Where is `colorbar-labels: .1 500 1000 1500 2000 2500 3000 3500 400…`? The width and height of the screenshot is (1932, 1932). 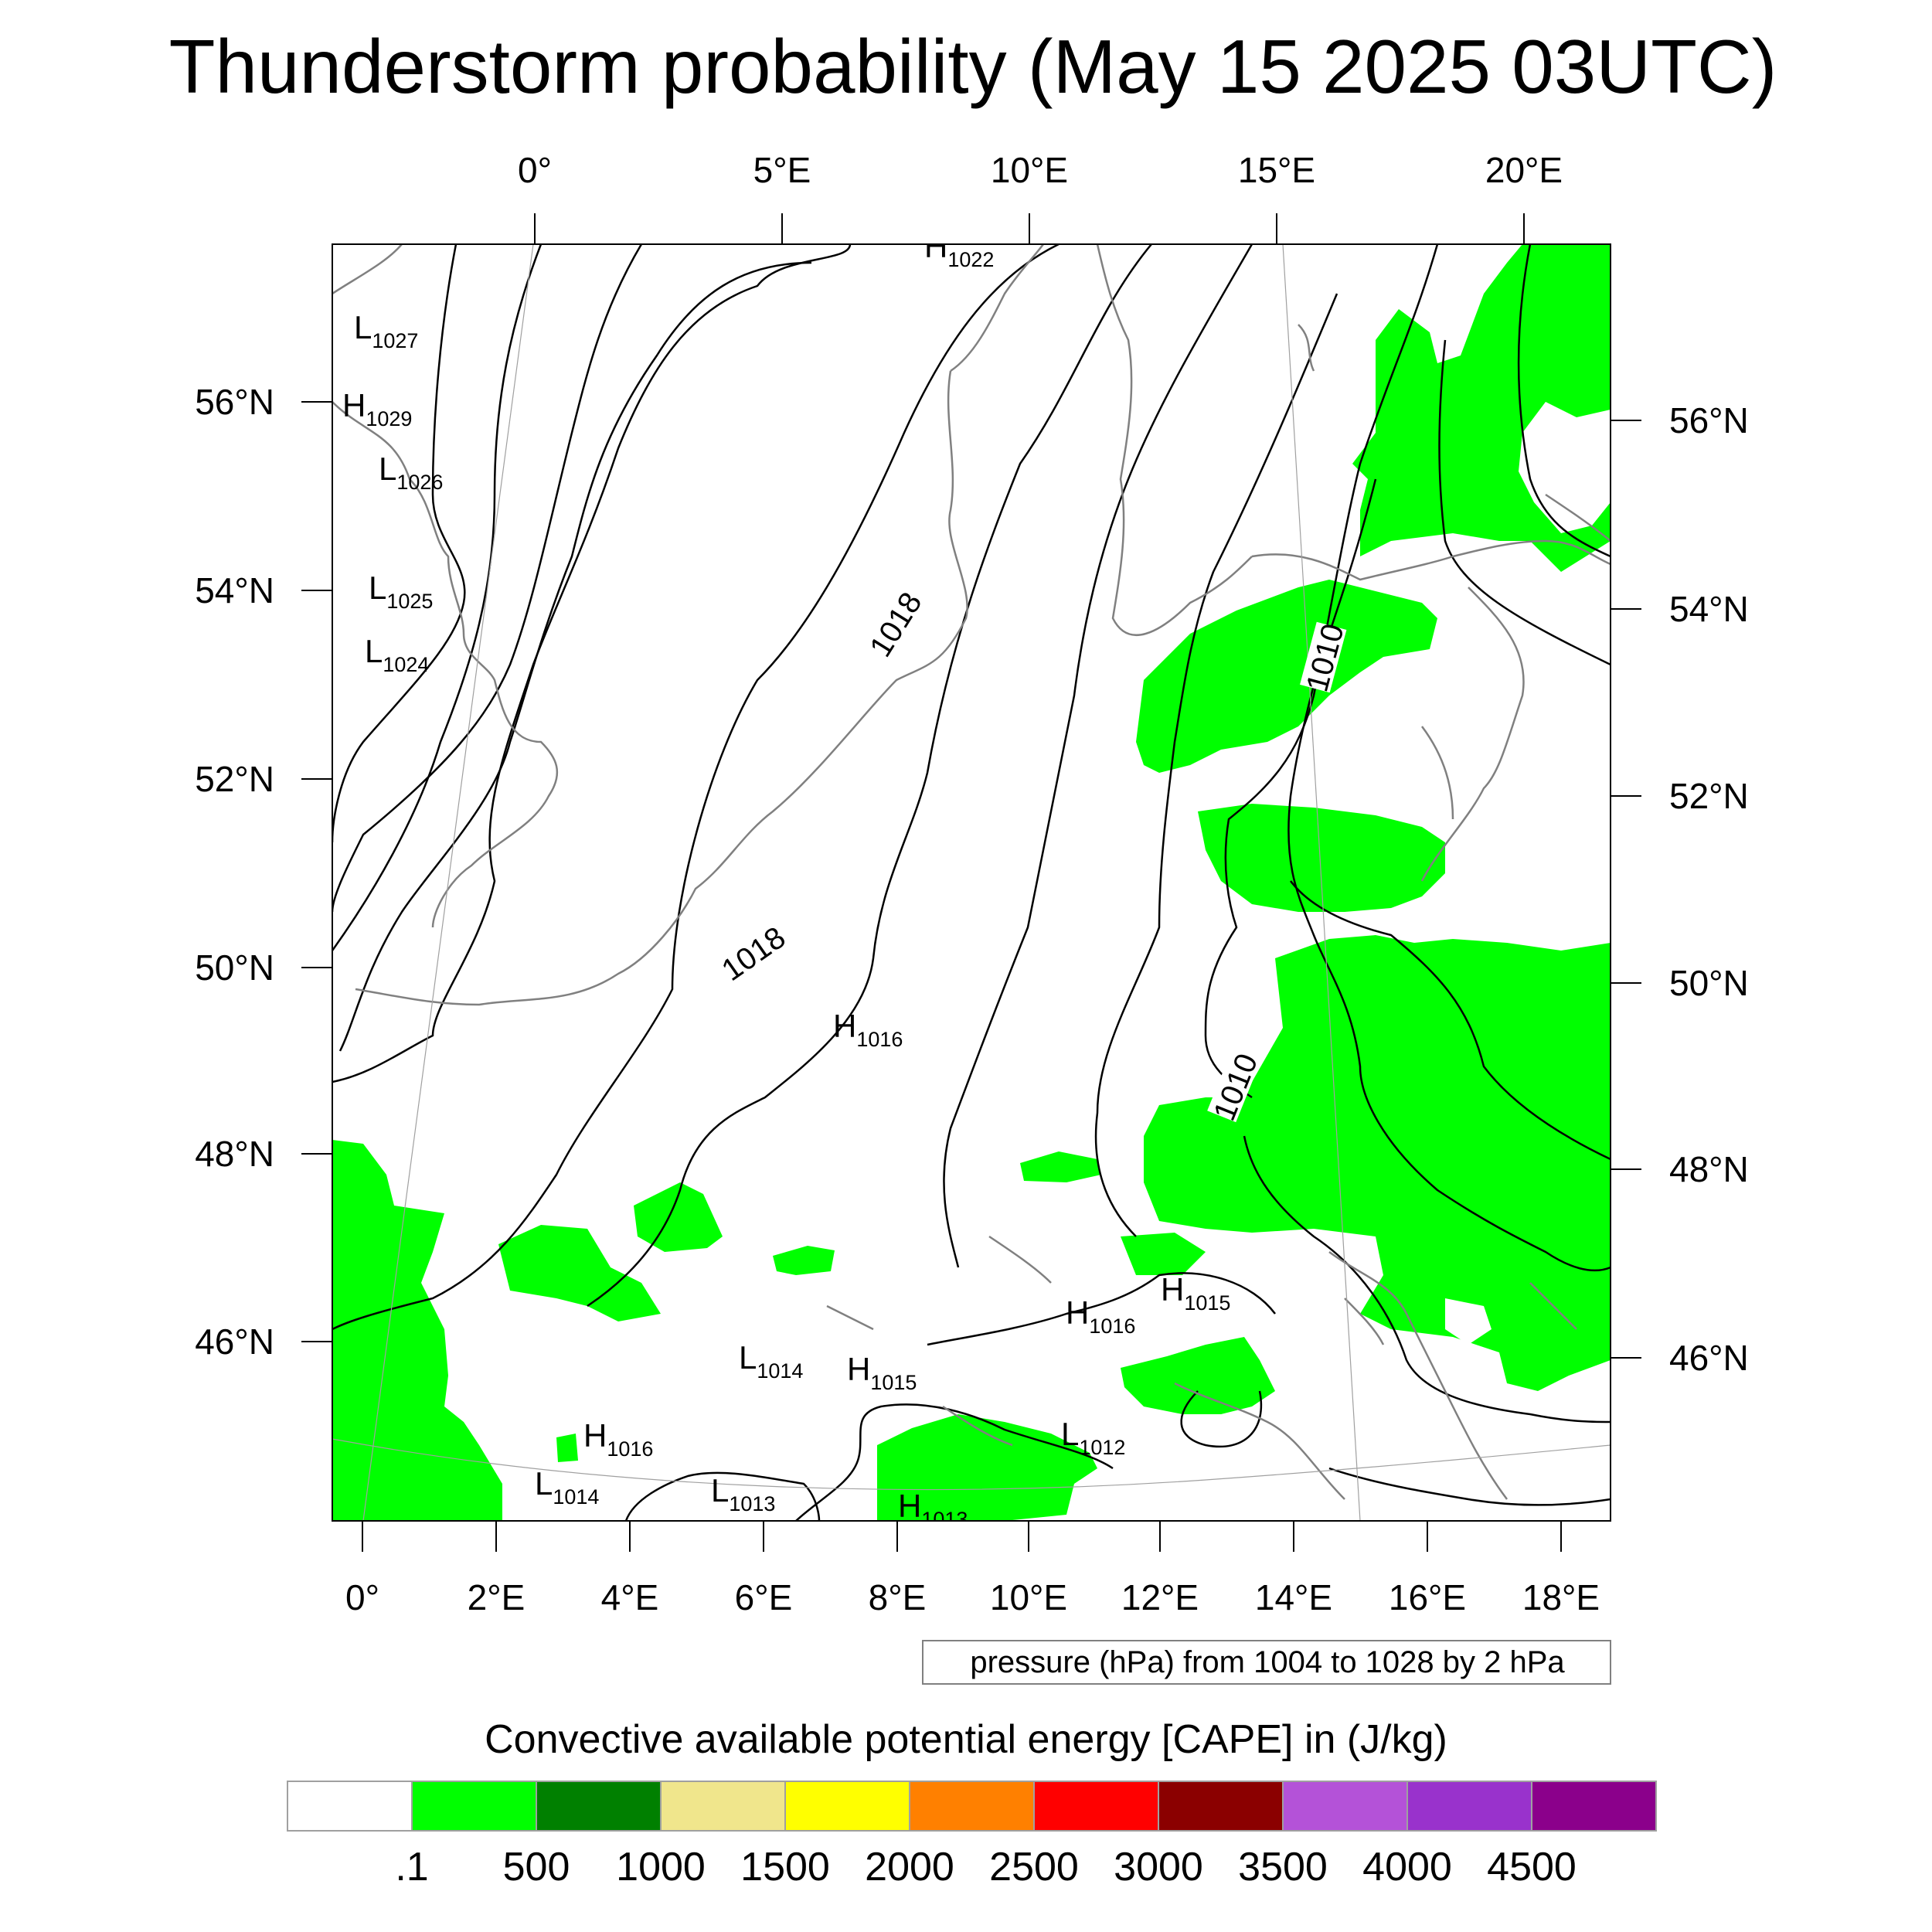 colorbar-labels: .1 500 1000 1500 2000 2500 3000 3500 400… is located at coordinates (986, 1867).